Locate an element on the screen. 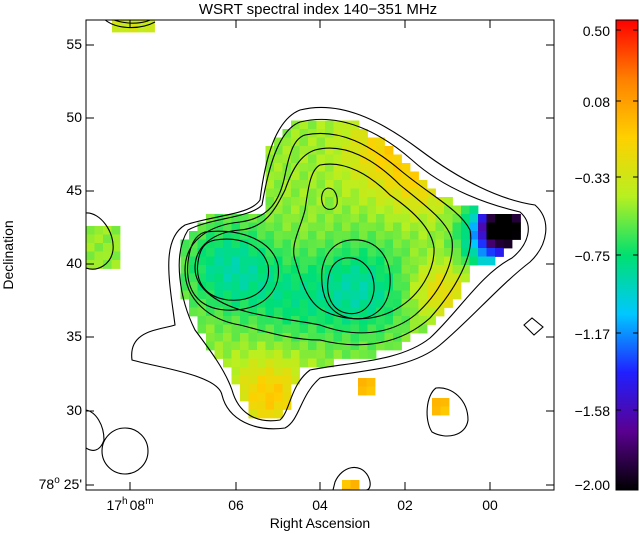  colorbar-tick-label: −0.33 is located at coordinates (593, 178).